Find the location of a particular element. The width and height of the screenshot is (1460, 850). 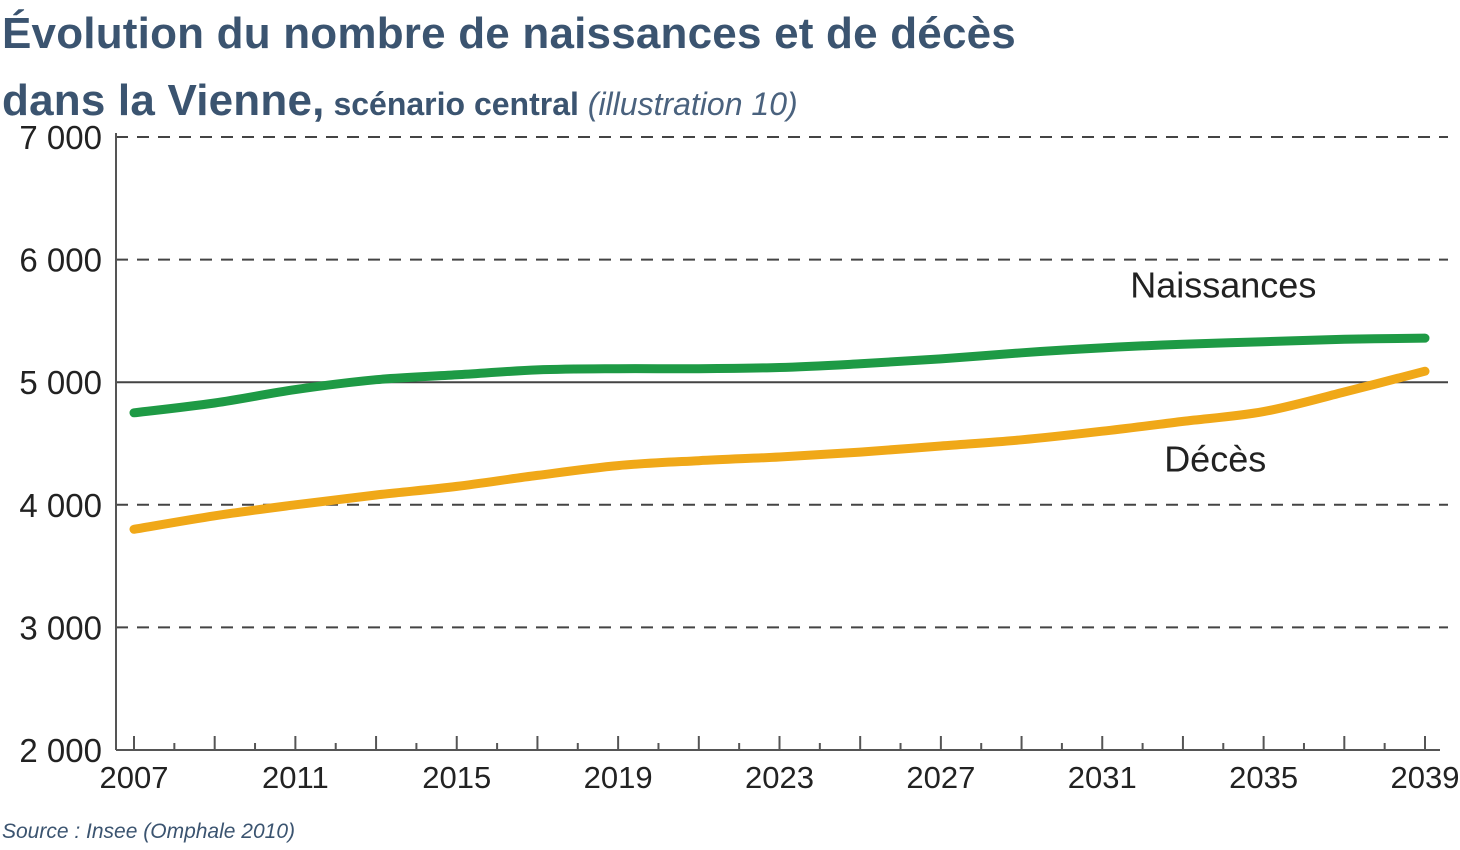

x-tick-label-2035: 2035 is located at coordinates (1263, 777).